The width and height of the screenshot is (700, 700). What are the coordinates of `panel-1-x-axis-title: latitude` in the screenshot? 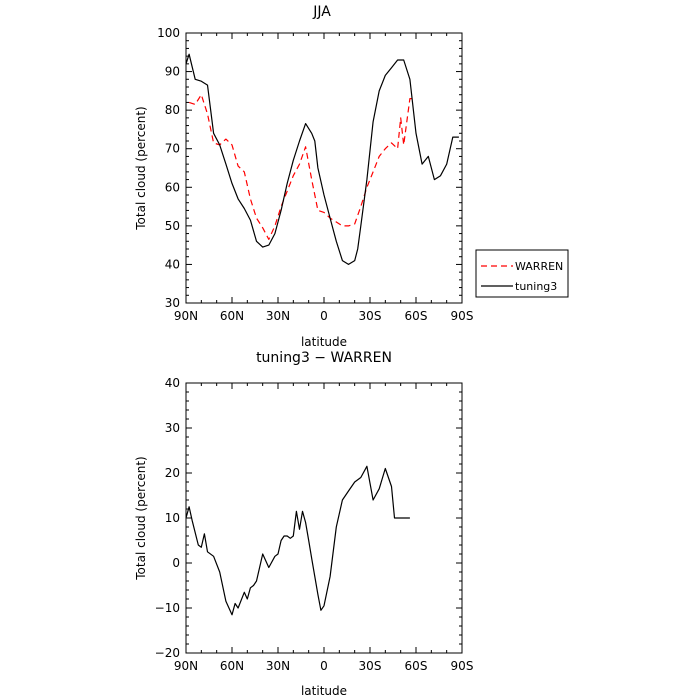 It's located at (324, 342).